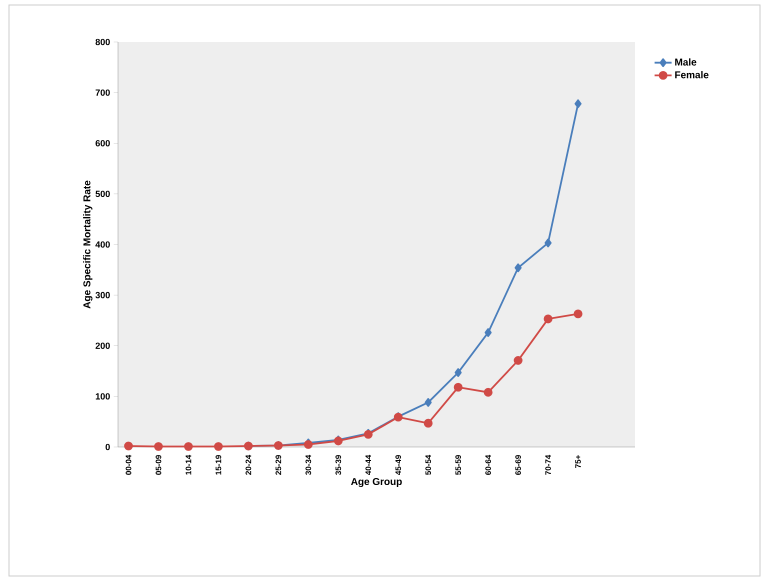  Describe the element at coordinates (103, 143) in the screenshot. I see `y-tick-label: 600` at that location.